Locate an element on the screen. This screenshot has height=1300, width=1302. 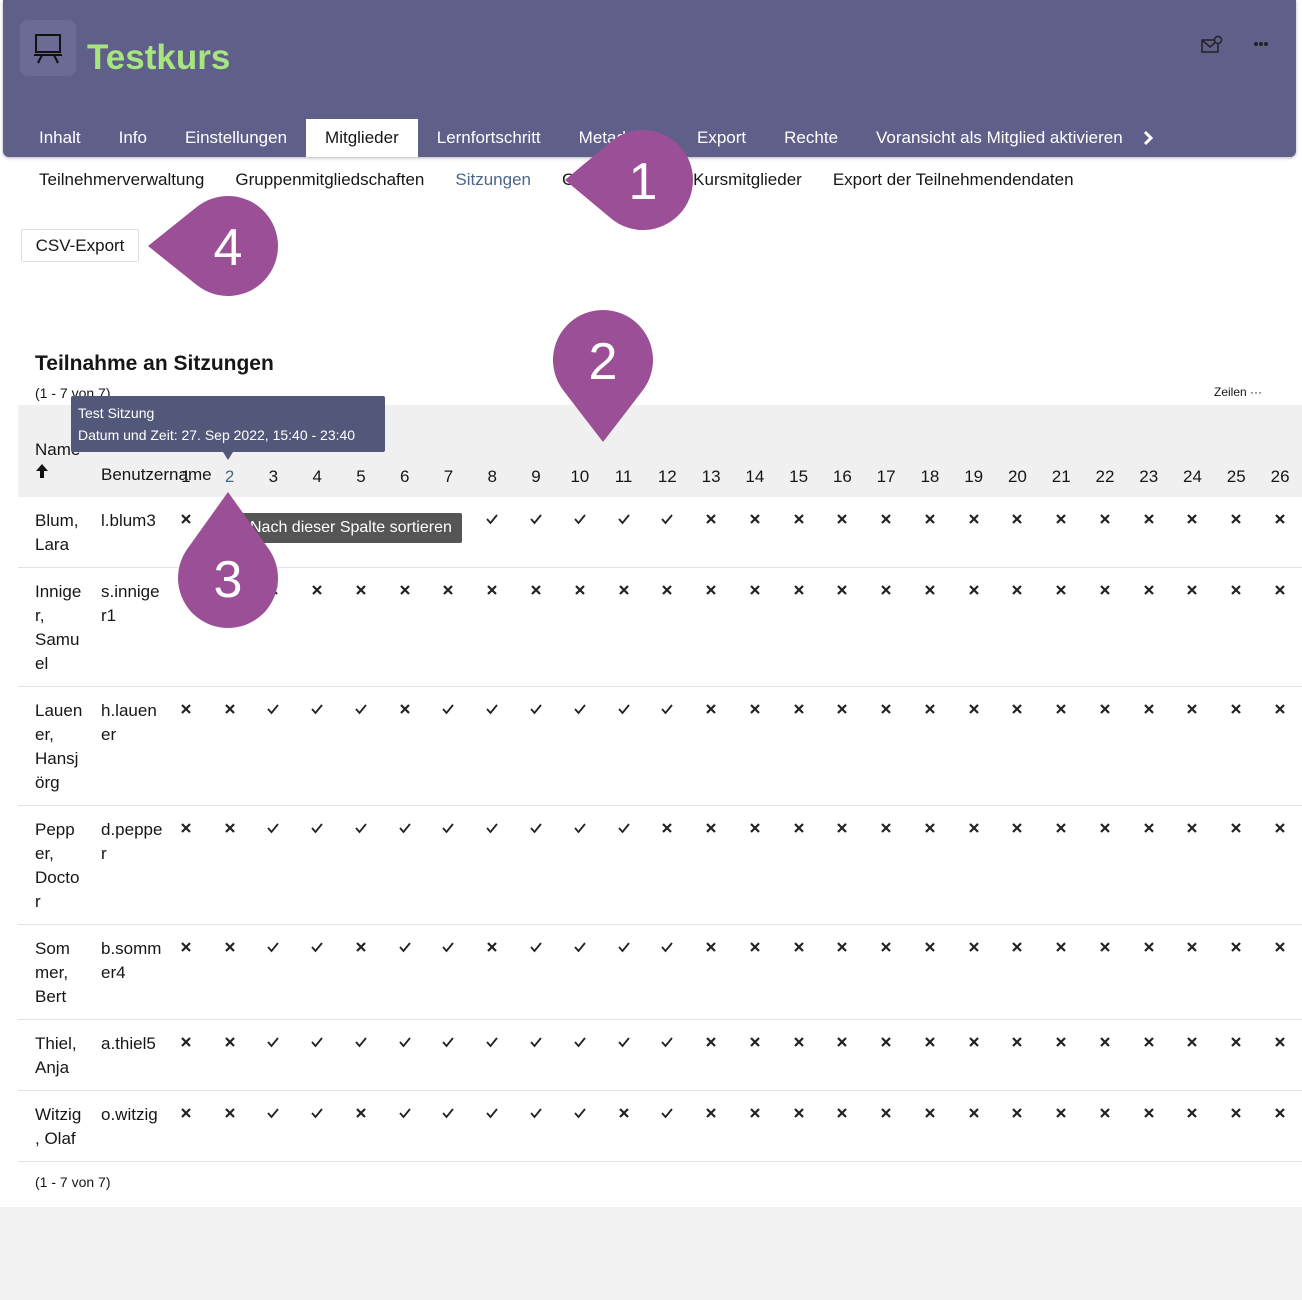
session-header: 18 is located at coordinates (930, 476).